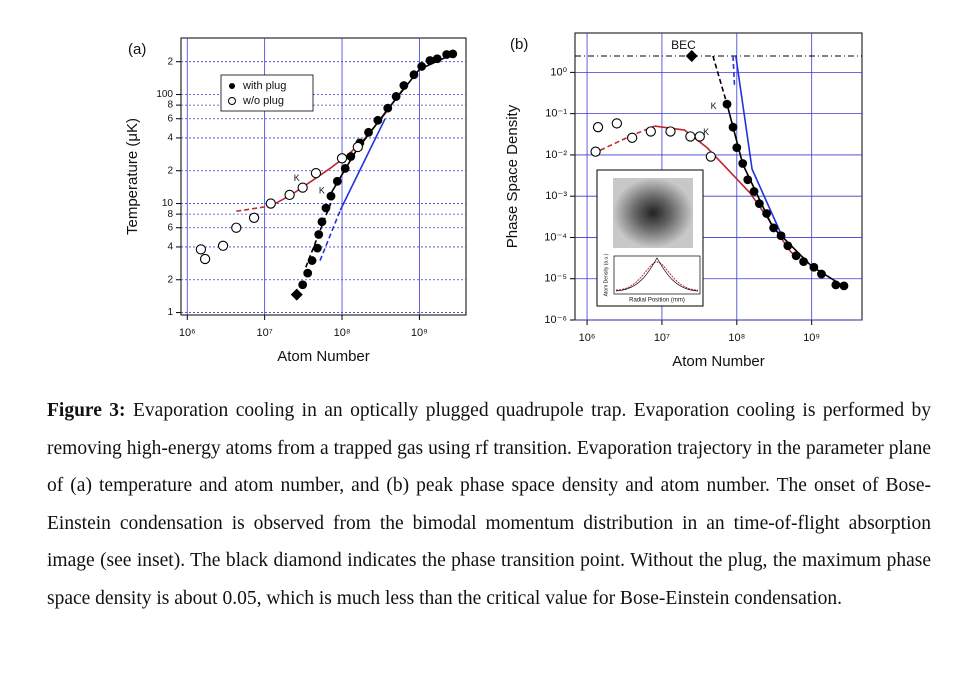 This screenshot has width=977, height=677. Describe the element at coordinates (555, 279) in the screenshot. I see `y-tick-label: 10⁻⁵` at that location.